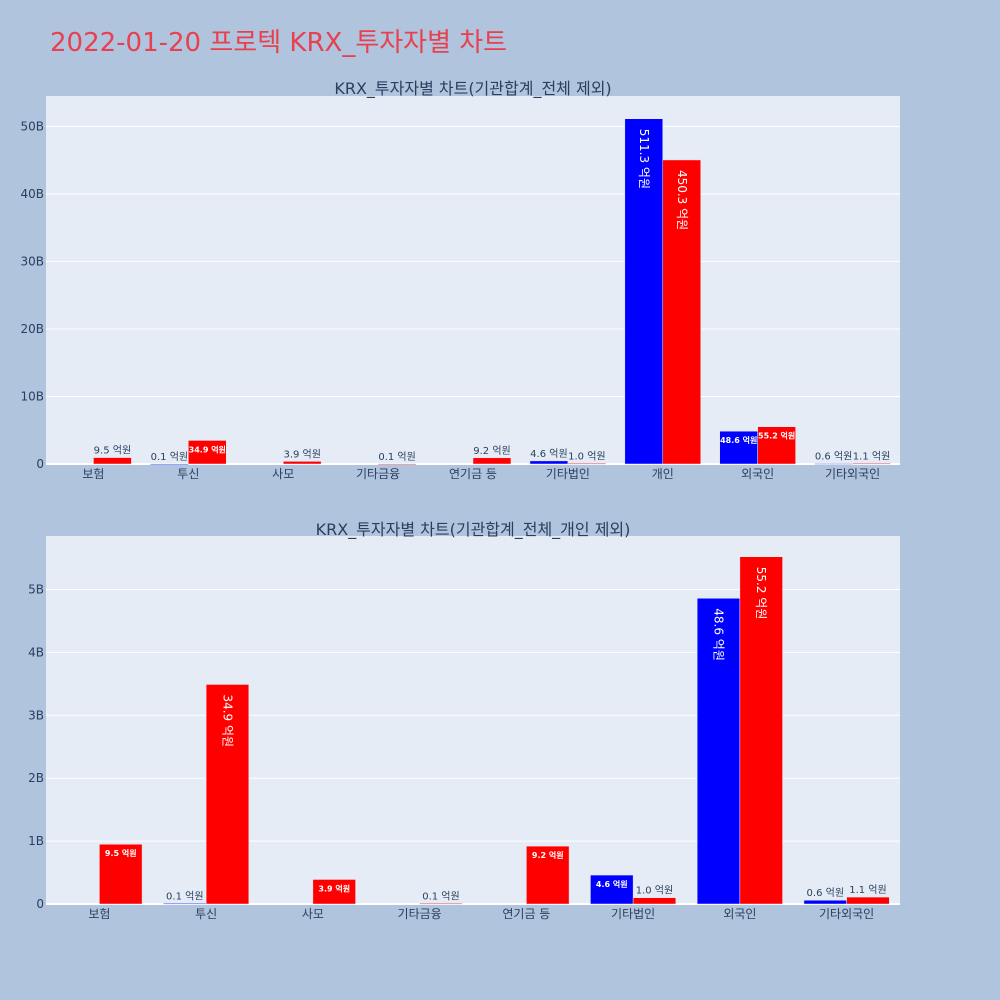  Describe the element at coordinates (36, 715) in the screenshot. I see `y-tick-label: 3B` at that location.